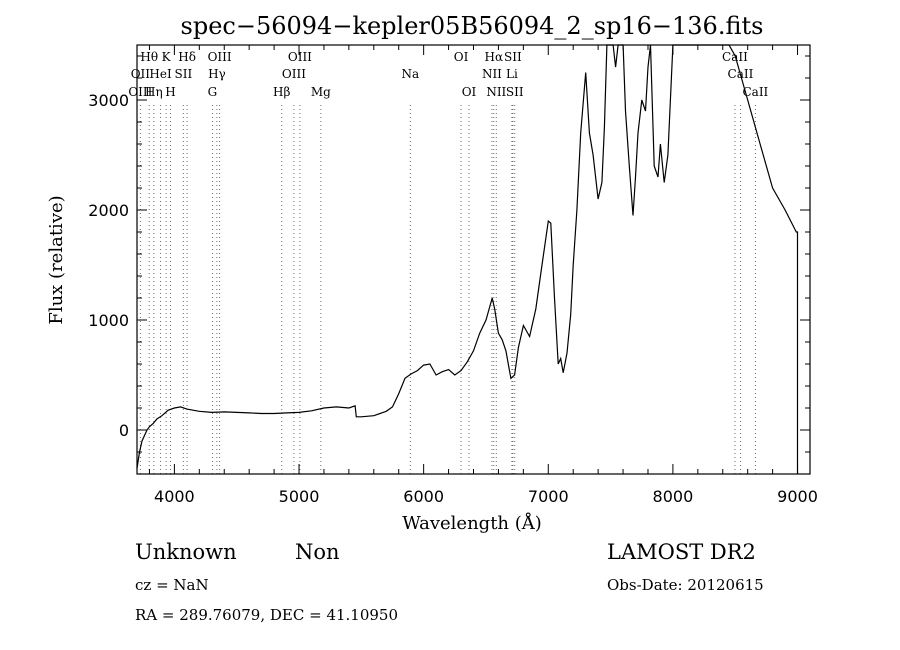  What do you see at coordinates (299, 496) in the screenshot?
I see `x-tick-label: 5000` at bounding box center [299, 496].